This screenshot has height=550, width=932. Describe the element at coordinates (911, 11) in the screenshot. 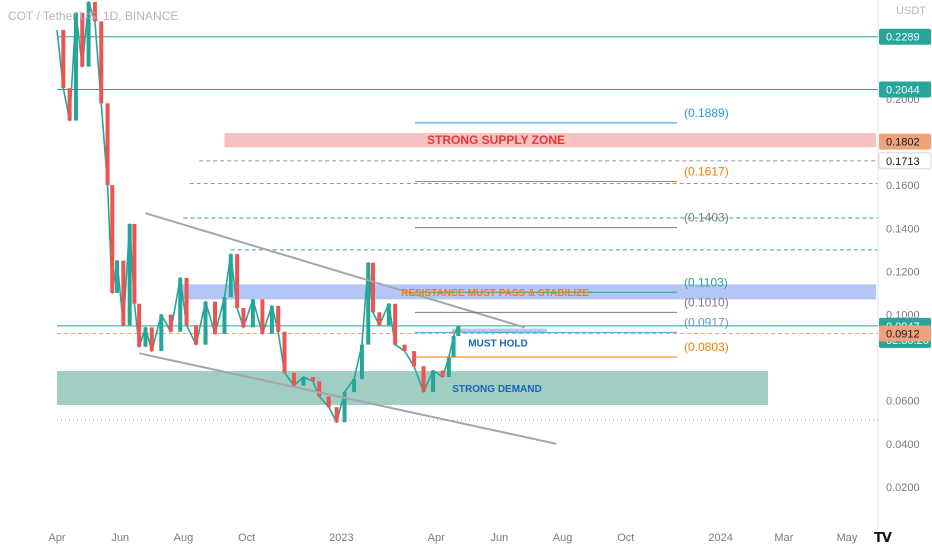

I see `axis-unit-label: USDT` at that location.